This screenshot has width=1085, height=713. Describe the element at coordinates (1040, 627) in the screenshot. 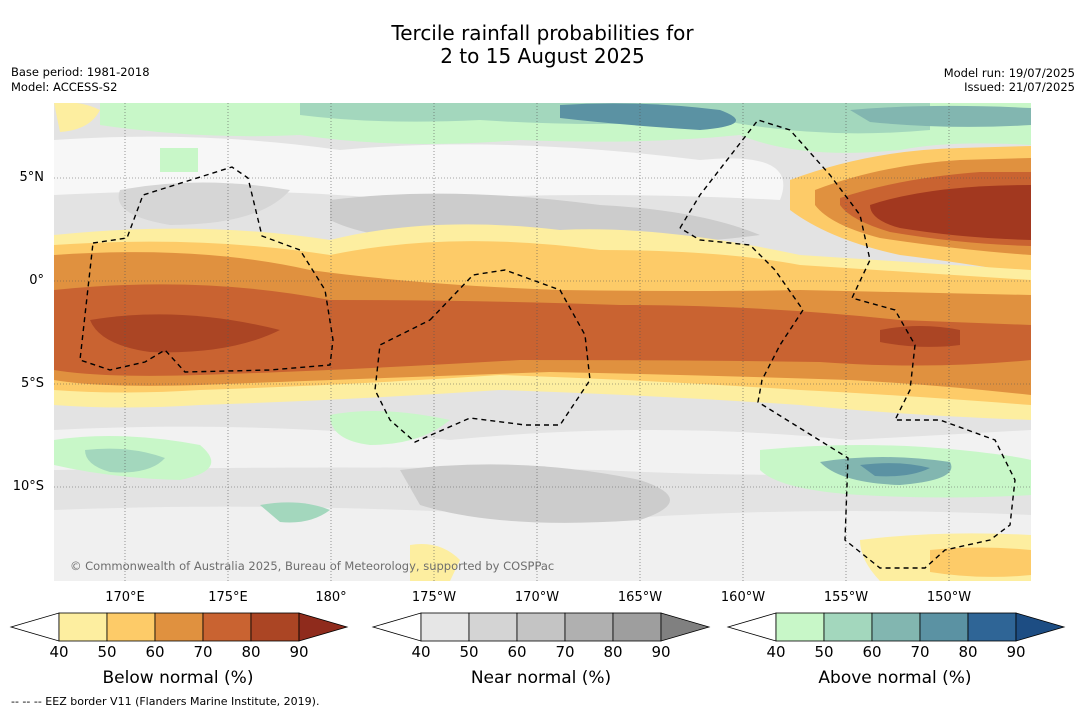

I see `colorbar-above-max-arrow` at that location.